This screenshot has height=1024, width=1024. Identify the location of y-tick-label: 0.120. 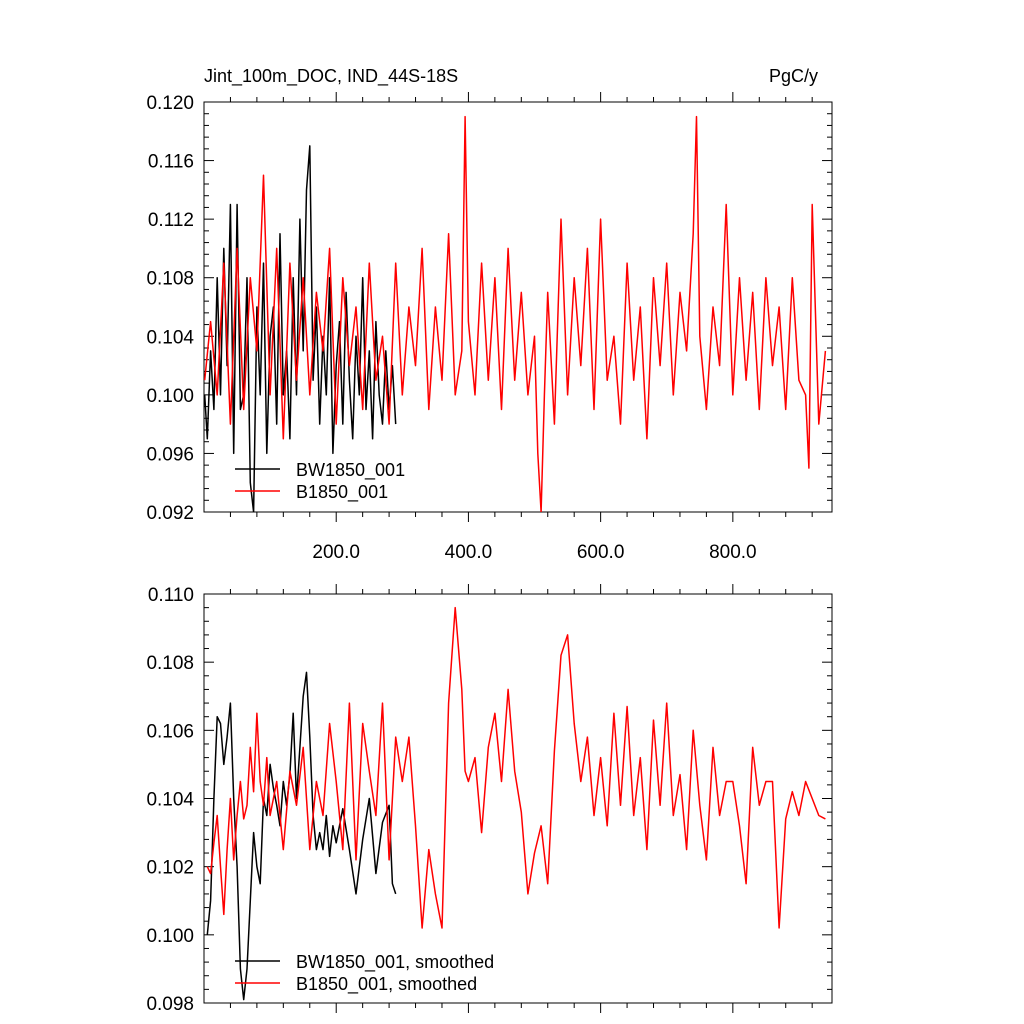
(170, 103).